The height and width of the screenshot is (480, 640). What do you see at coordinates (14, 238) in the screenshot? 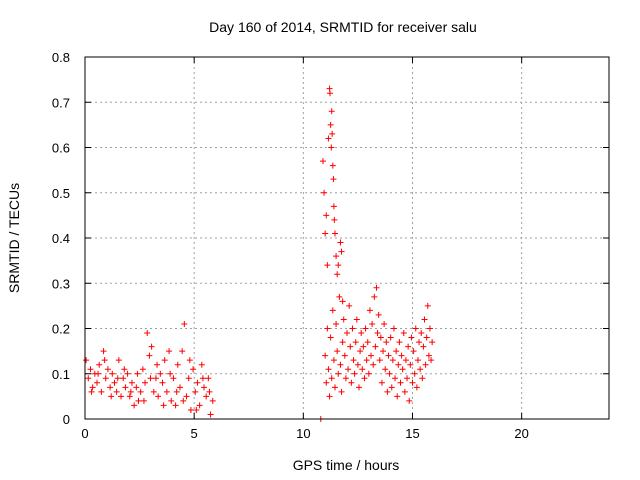
I see `y-axis-label: SRMTID / TECUs` at bounding box center [14, 238].